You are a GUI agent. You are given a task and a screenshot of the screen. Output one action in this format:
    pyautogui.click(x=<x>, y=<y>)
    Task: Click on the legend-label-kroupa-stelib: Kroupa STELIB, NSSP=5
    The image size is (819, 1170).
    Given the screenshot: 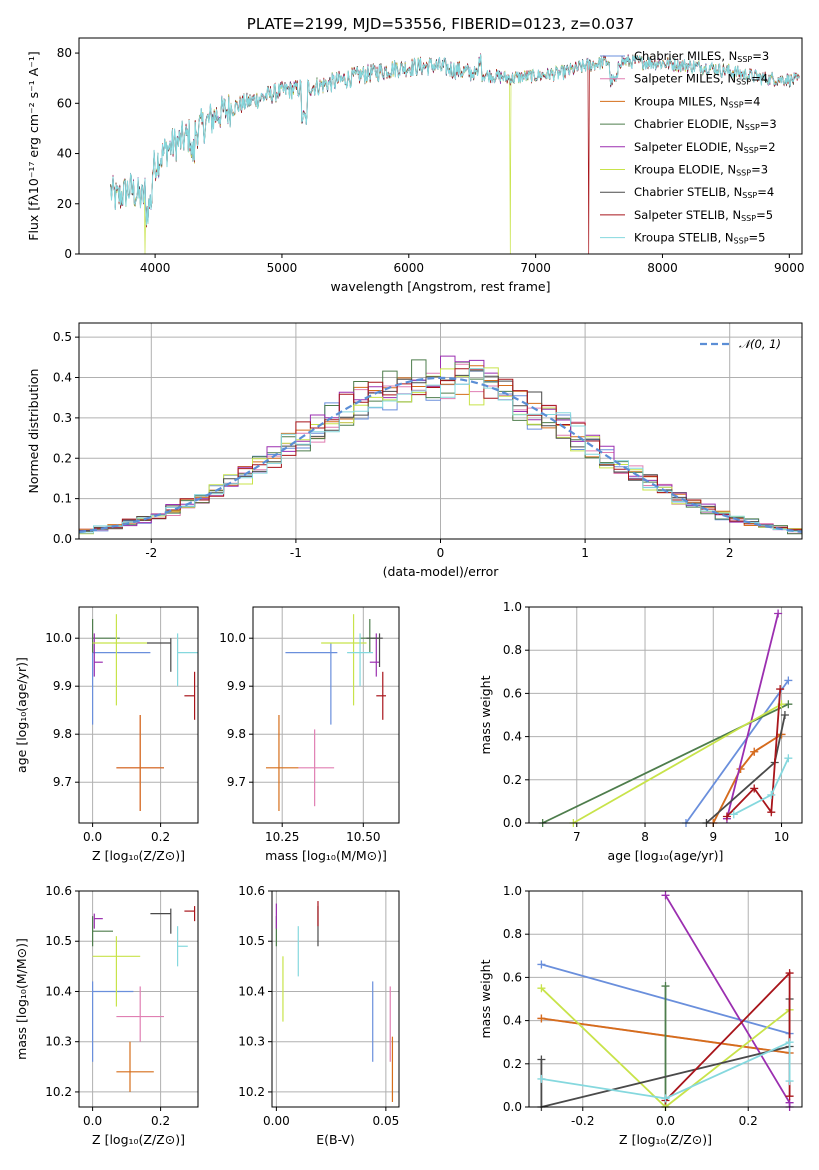 What is the action you would take?
    pyautogui.click(x=699, y=238)
    